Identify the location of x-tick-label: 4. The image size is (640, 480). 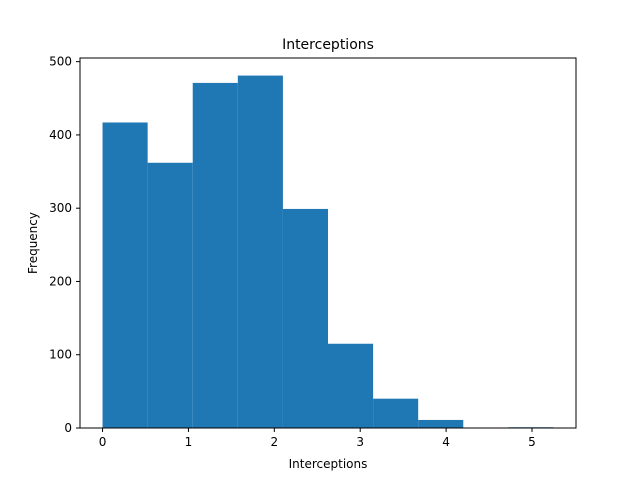
(446, 442).